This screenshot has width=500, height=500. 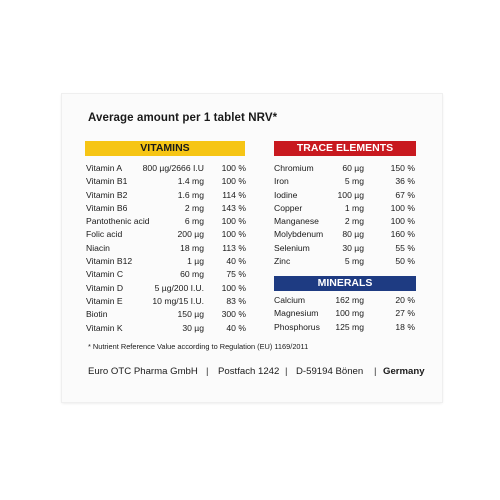 What do you see at coordinates (294, 168) in the screenshot?
I see `nutrient-name: Chromium` at bounding box center [294, 168].